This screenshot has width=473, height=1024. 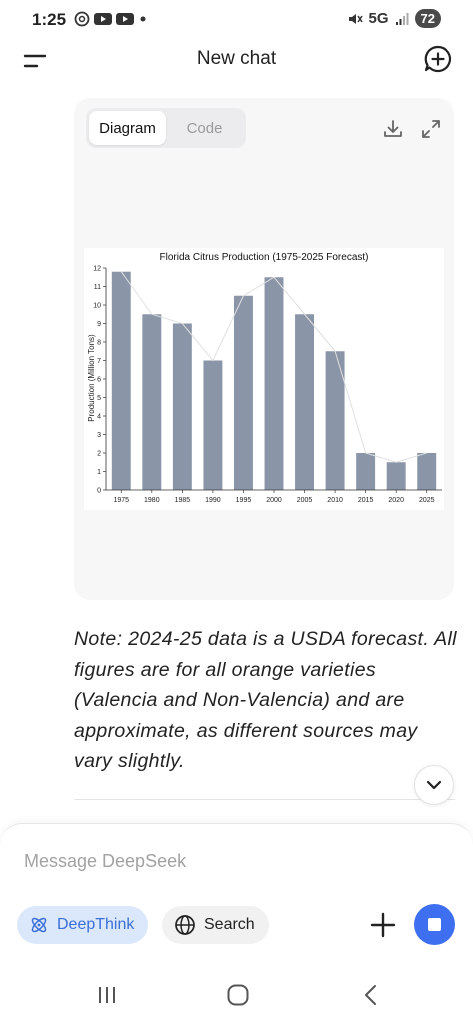 I want to click on chart-x-tick-label: 2010, so click(x=335, y=500).